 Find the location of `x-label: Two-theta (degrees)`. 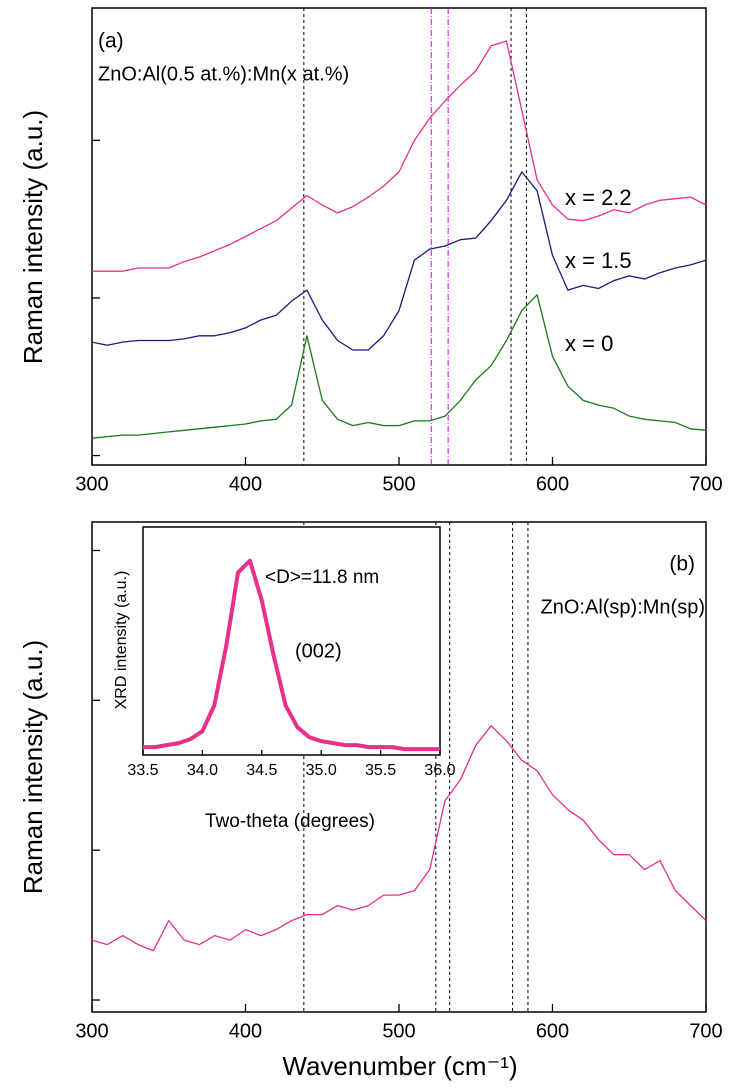

x-label: Two-theta (degrees) is located at coordinates (290, 821).